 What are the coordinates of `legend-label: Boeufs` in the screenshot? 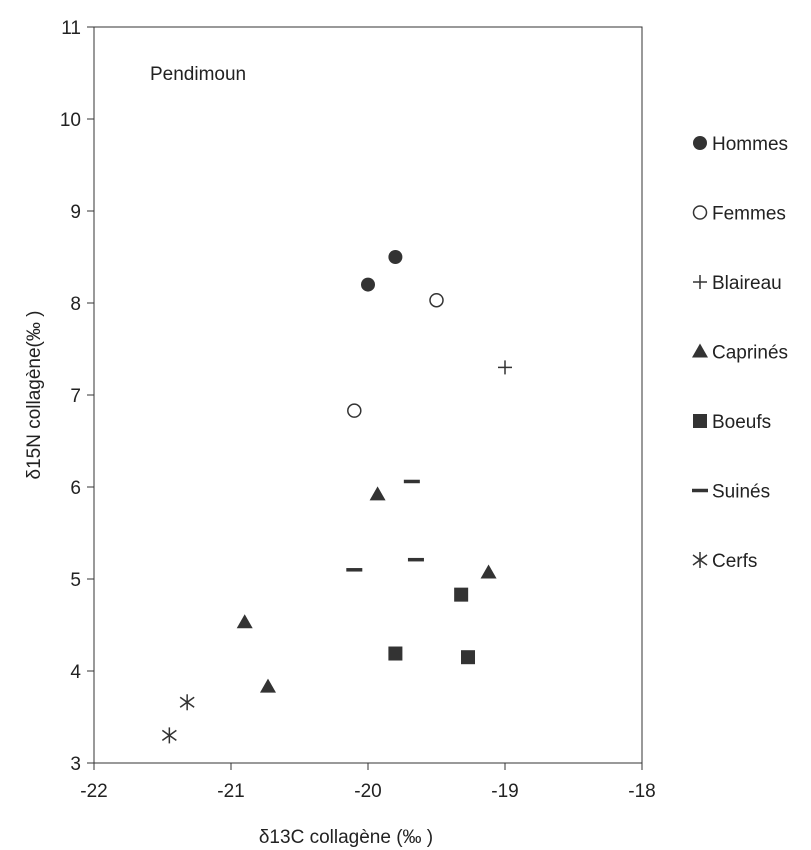 It's located at (741, 422).